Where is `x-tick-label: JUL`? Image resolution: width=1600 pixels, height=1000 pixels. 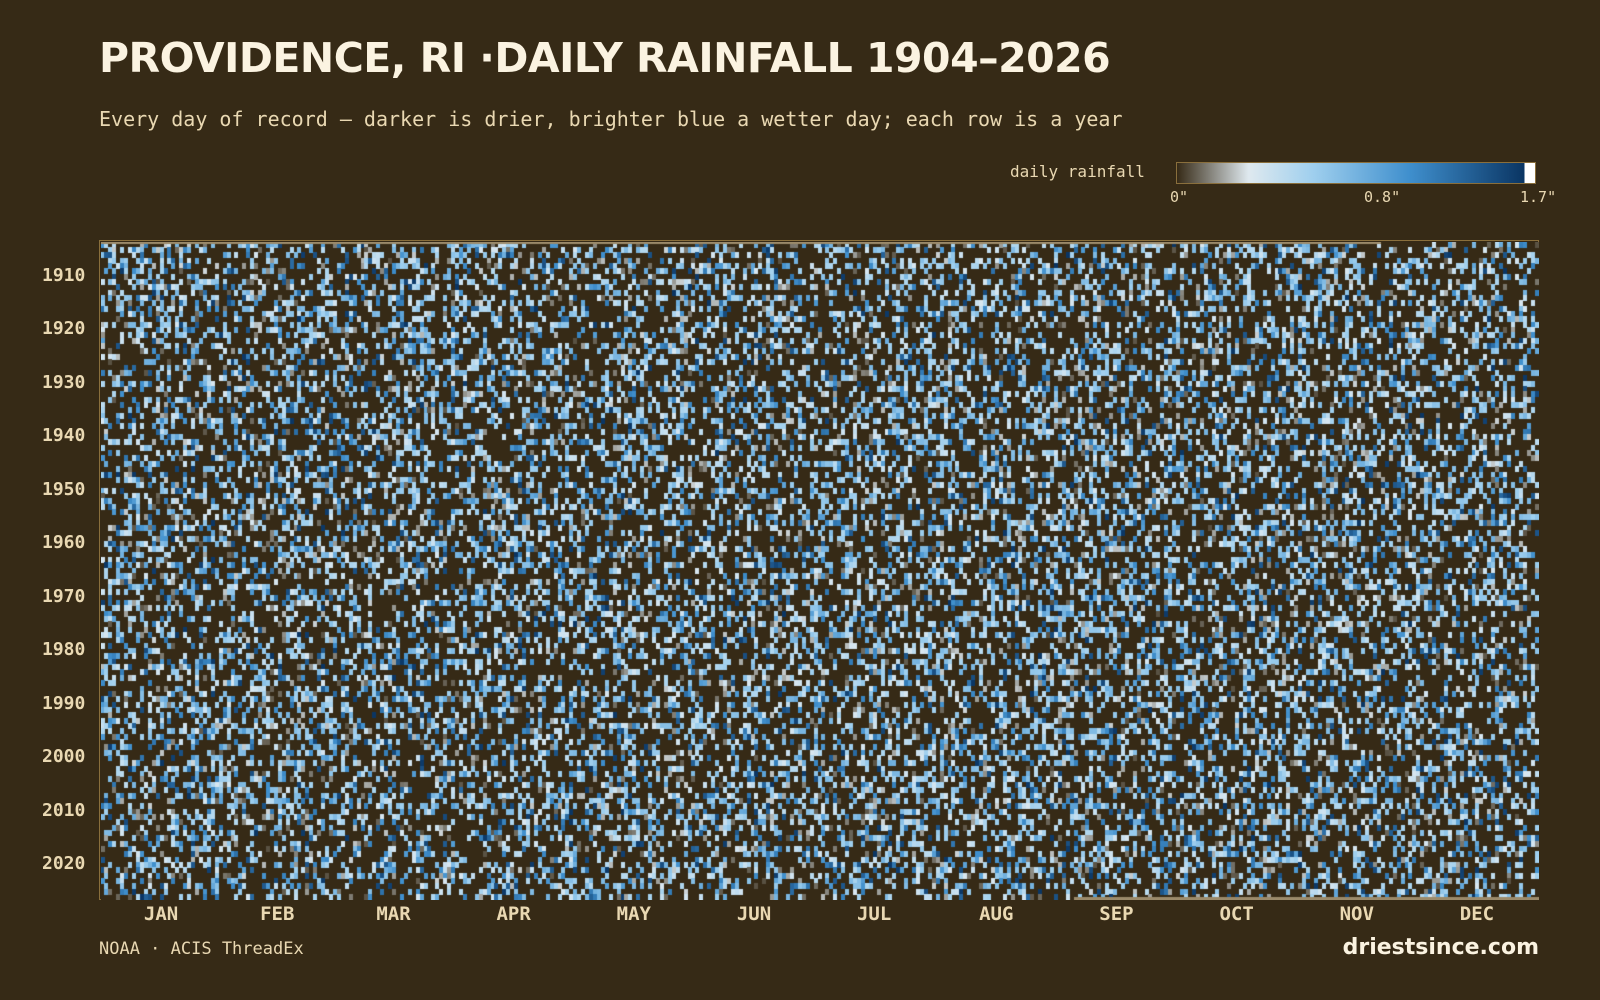
x-tick-label: JUL is located at coordinates (874, 914).